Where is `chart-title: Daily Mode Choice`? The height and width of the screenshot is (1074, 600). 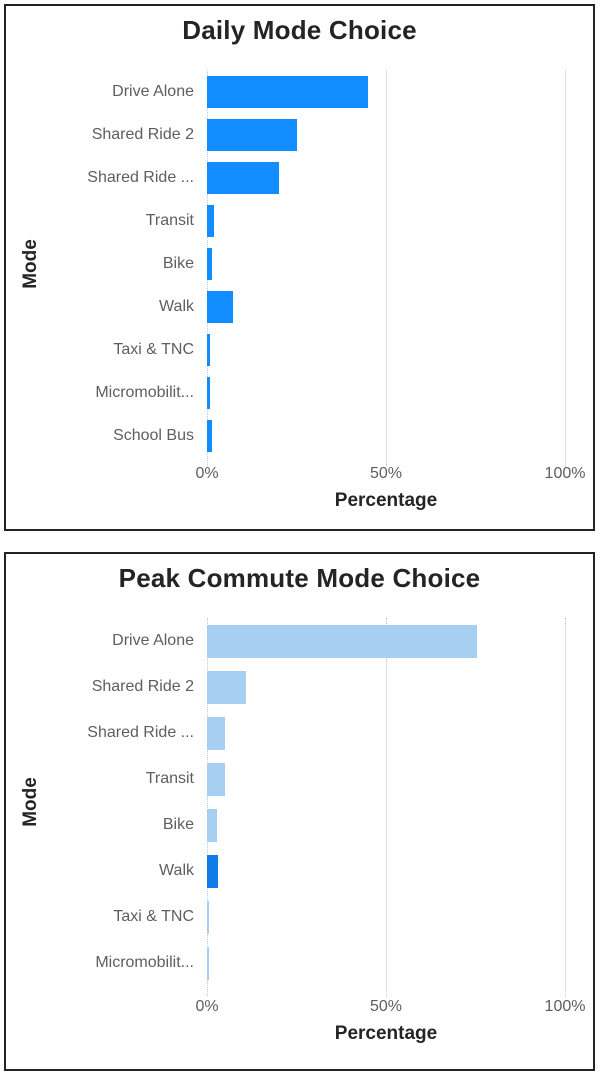 chart-title: Daily Mode Choice is located at coordinates (299, 30).